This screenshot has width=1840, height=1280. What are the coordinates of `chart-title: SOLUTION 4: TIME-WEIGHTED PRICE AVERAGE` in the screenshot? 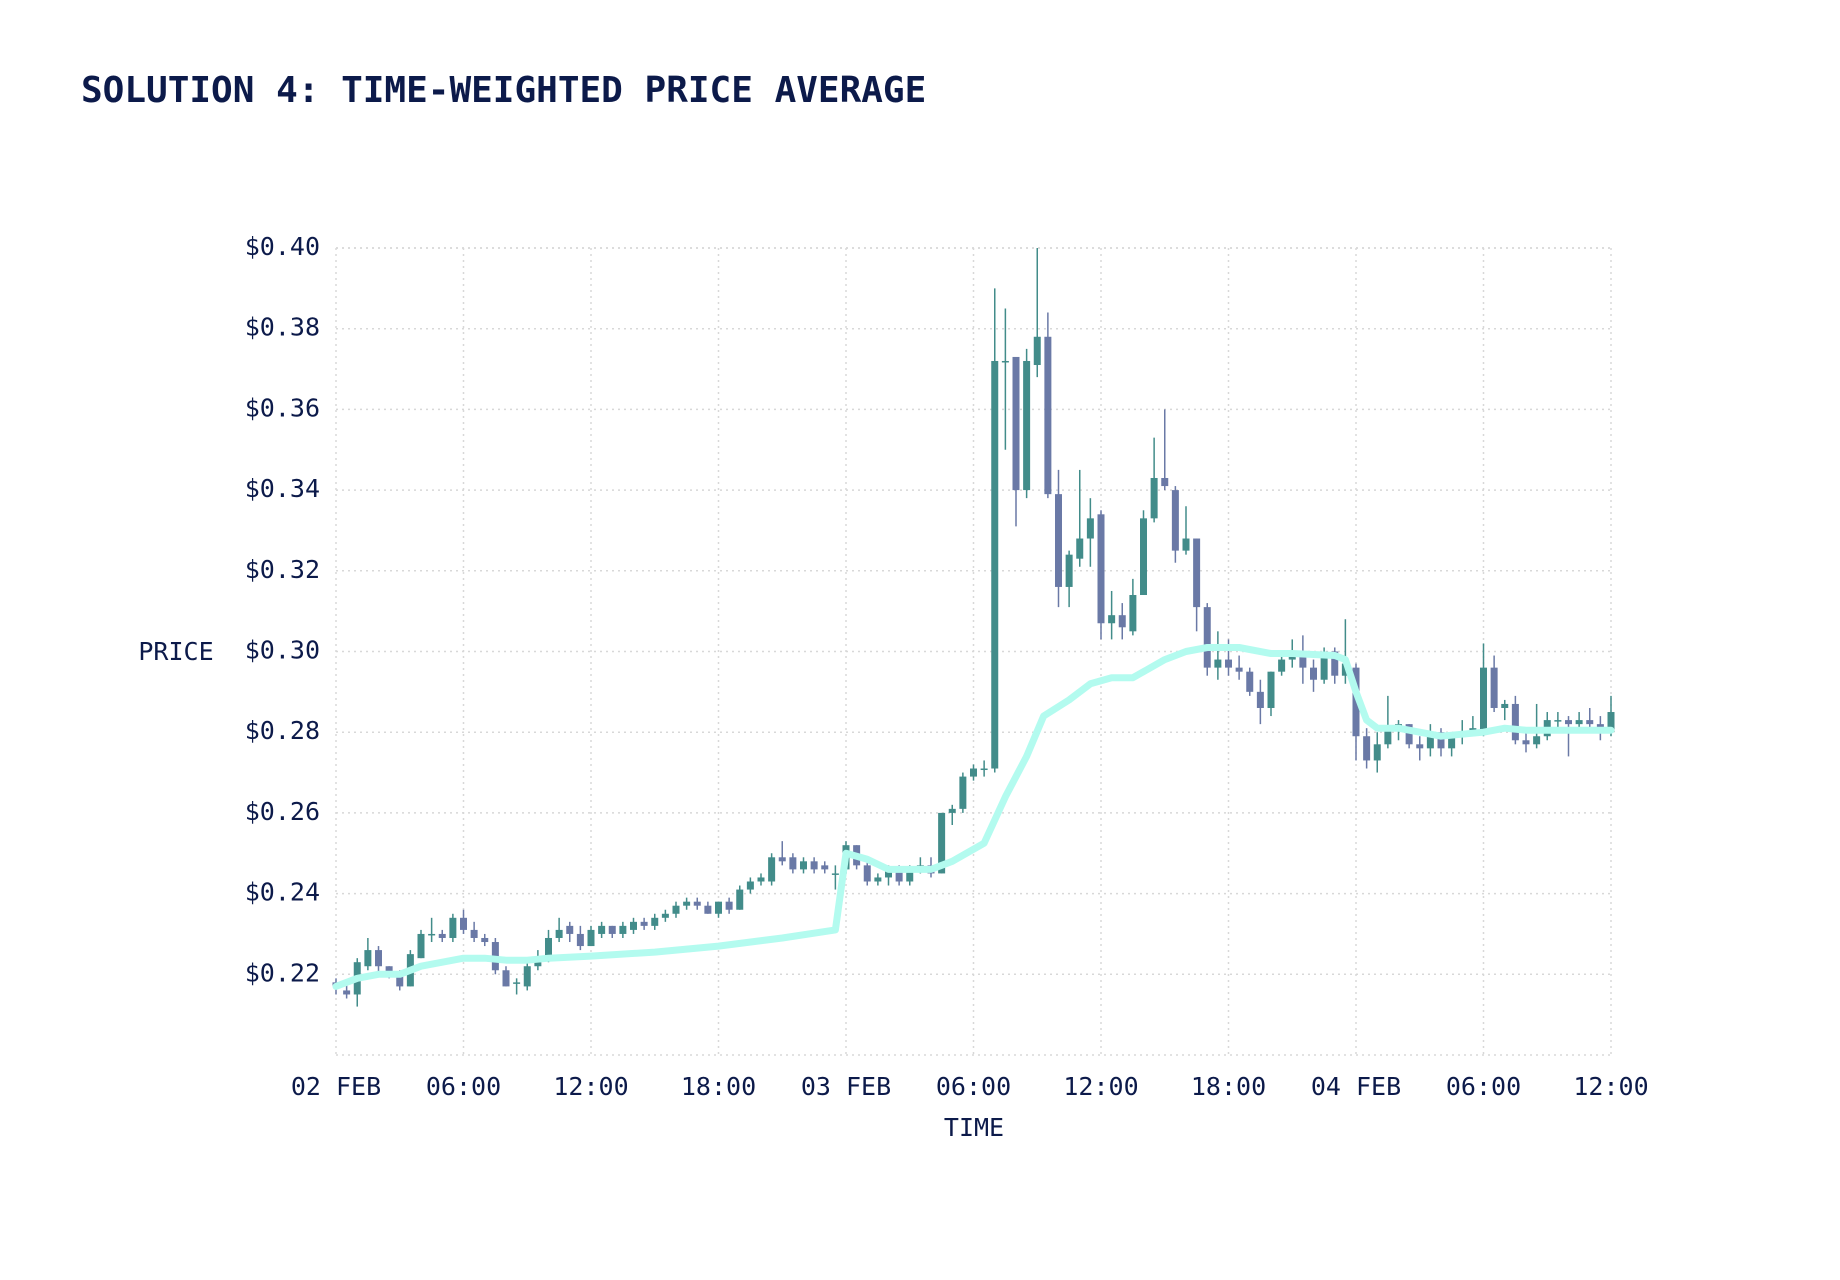 It's located at (503, 90).